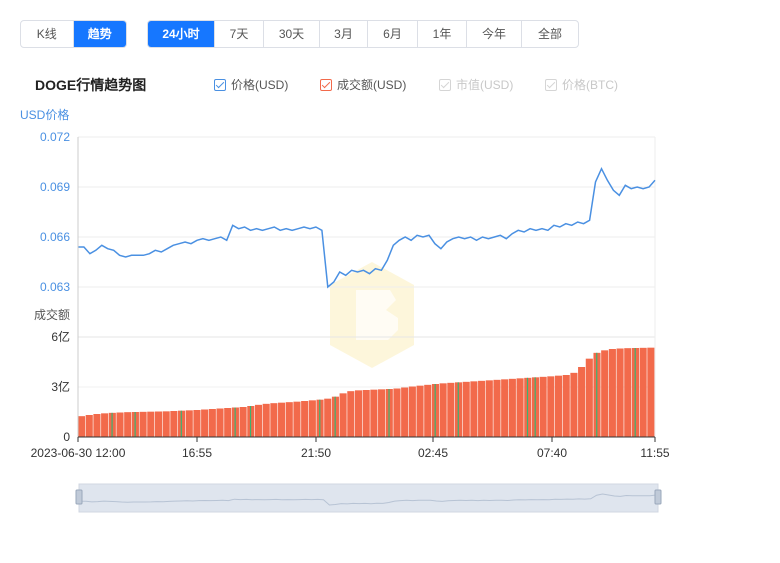  Describe the element at coordinates (344, 34) in the screenshot. I see `tab-3m: 3月` at that location.